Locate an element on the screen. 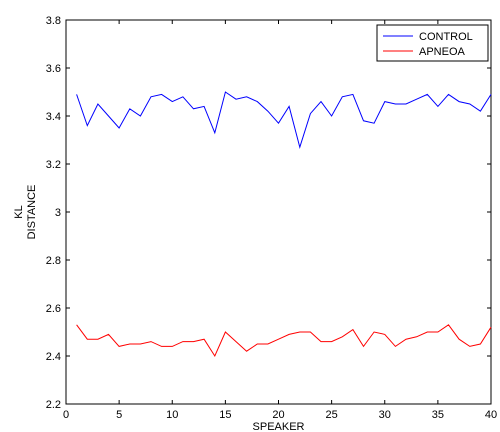 This screenshot has width=500, height=432. x-axis-label: SPEAKER is located at coordinates (279, 426).